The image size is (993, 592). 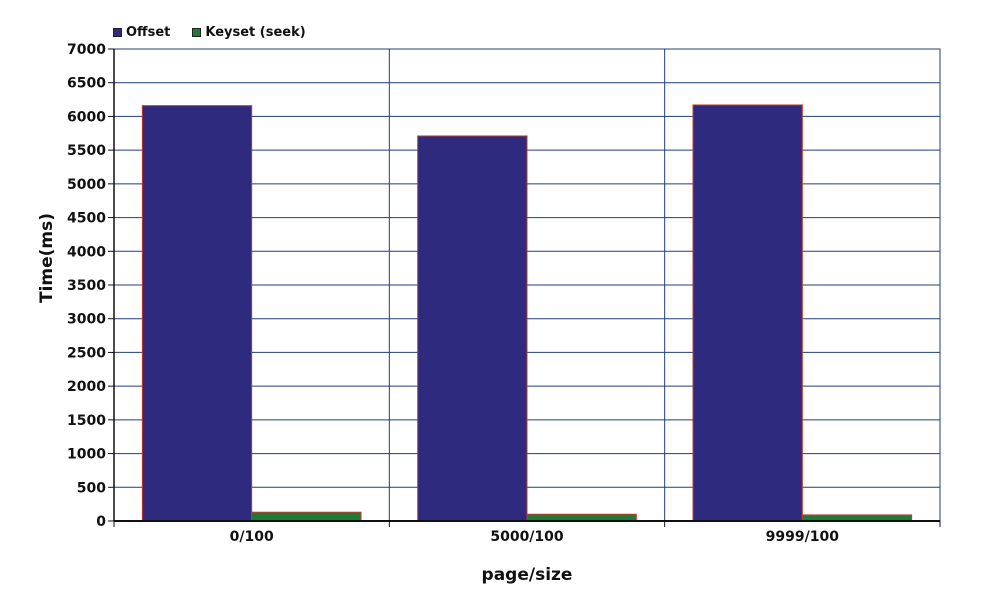 I want to click on y-tick-label: 500, so click(x=91, y=488).